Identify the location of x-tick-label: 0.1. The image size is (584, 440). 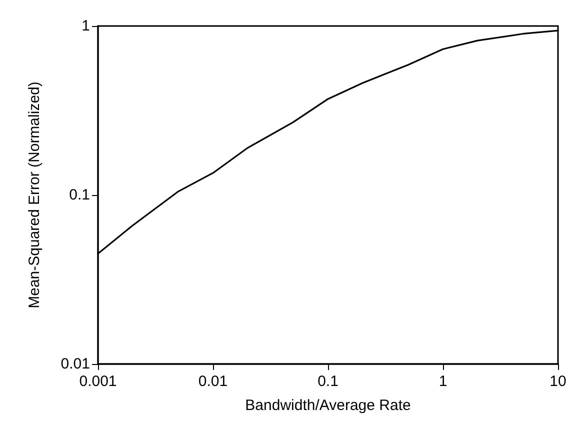
(328, 381).